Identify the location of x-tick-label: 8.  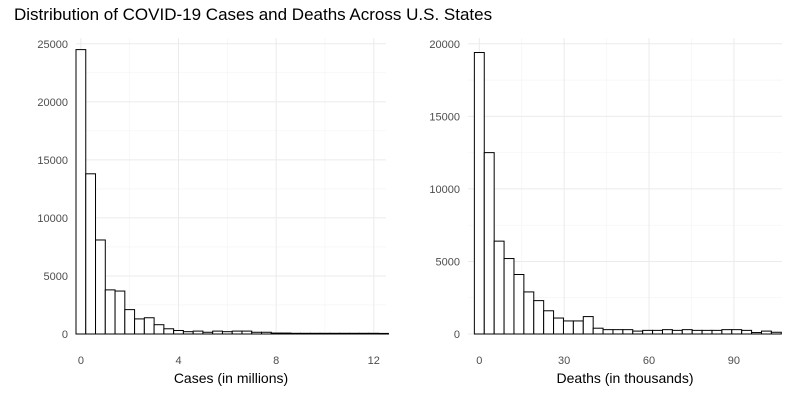
(276, 361).